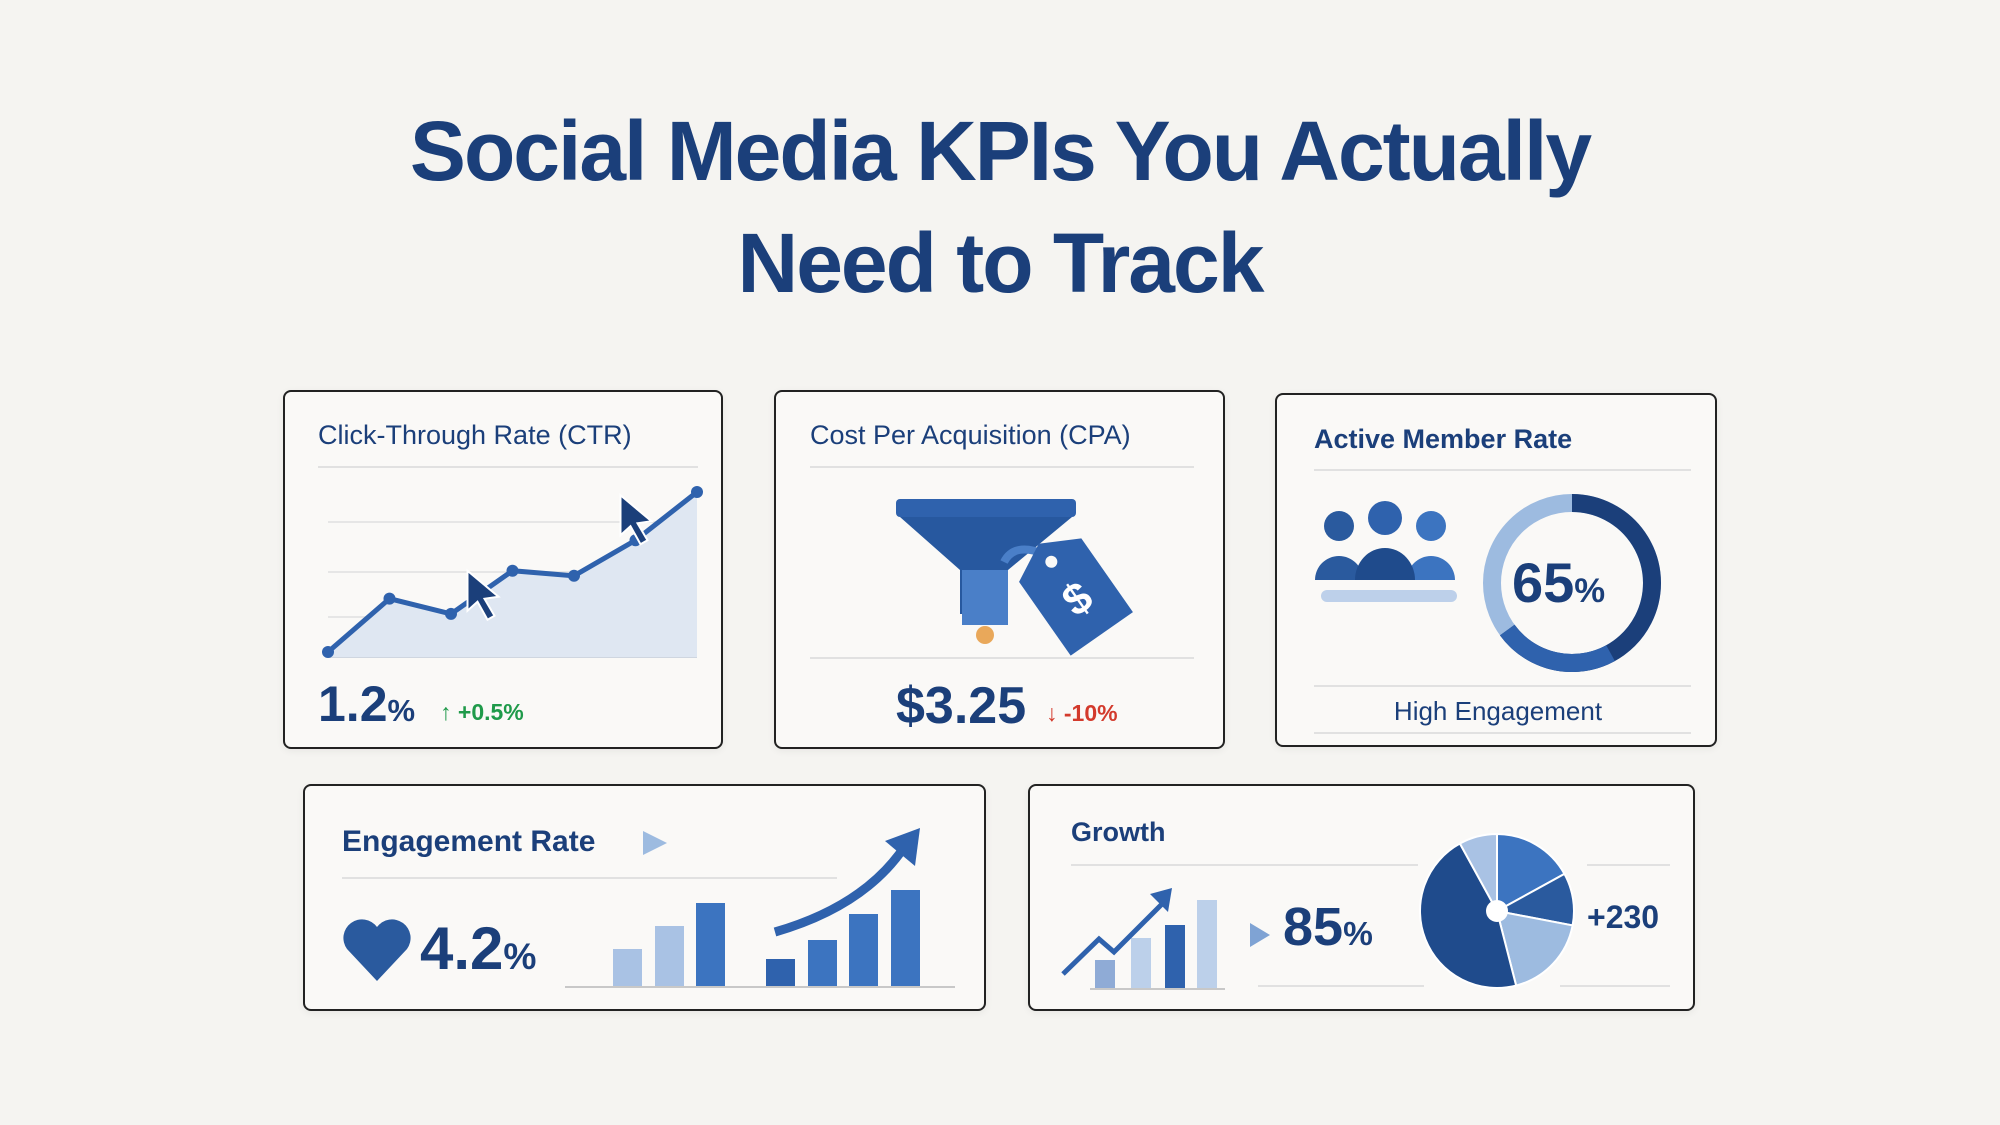  Describe the element at coordinates (1543, 582) in the screenshot. I see `active-number: 65` at that location.